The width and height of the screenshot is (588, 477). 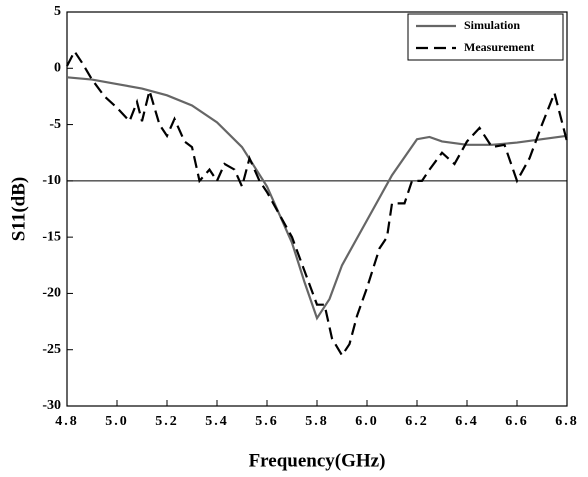 What do you see at coordinates (499, 47) in the screenshot?
I see `legend-label: Measurement` at bounding box center [499, 47].